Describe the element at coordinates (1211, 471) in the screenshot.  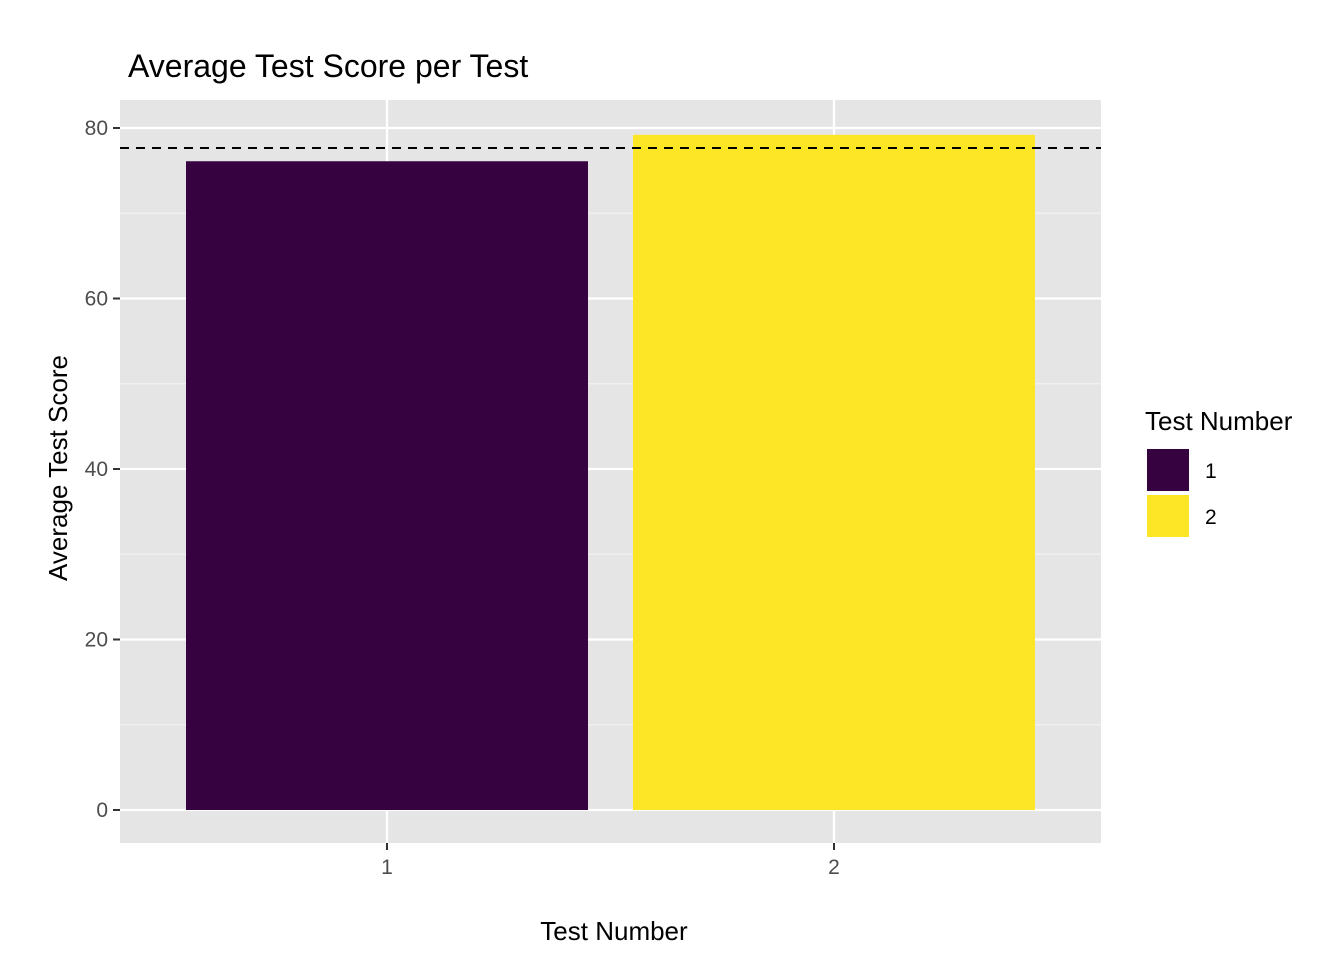
I see `legend-label-1: 1` at that location.